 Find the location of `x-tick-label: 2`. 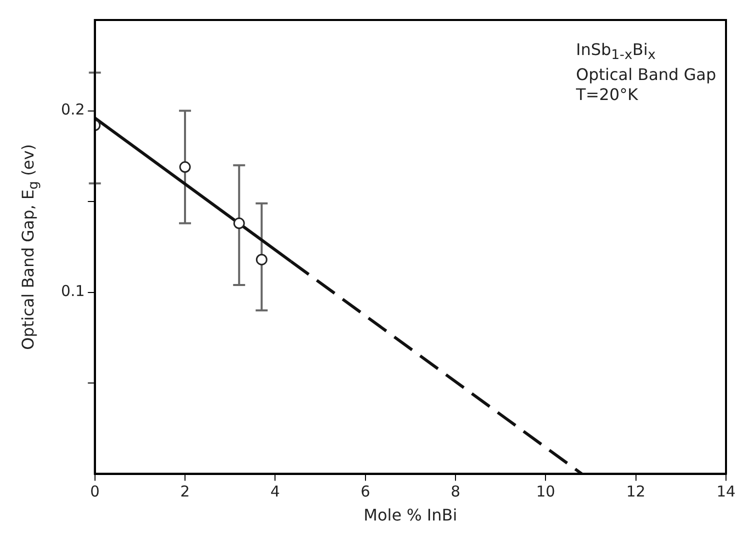

x-tick-label: 2 is located at coordinates (185, 491).